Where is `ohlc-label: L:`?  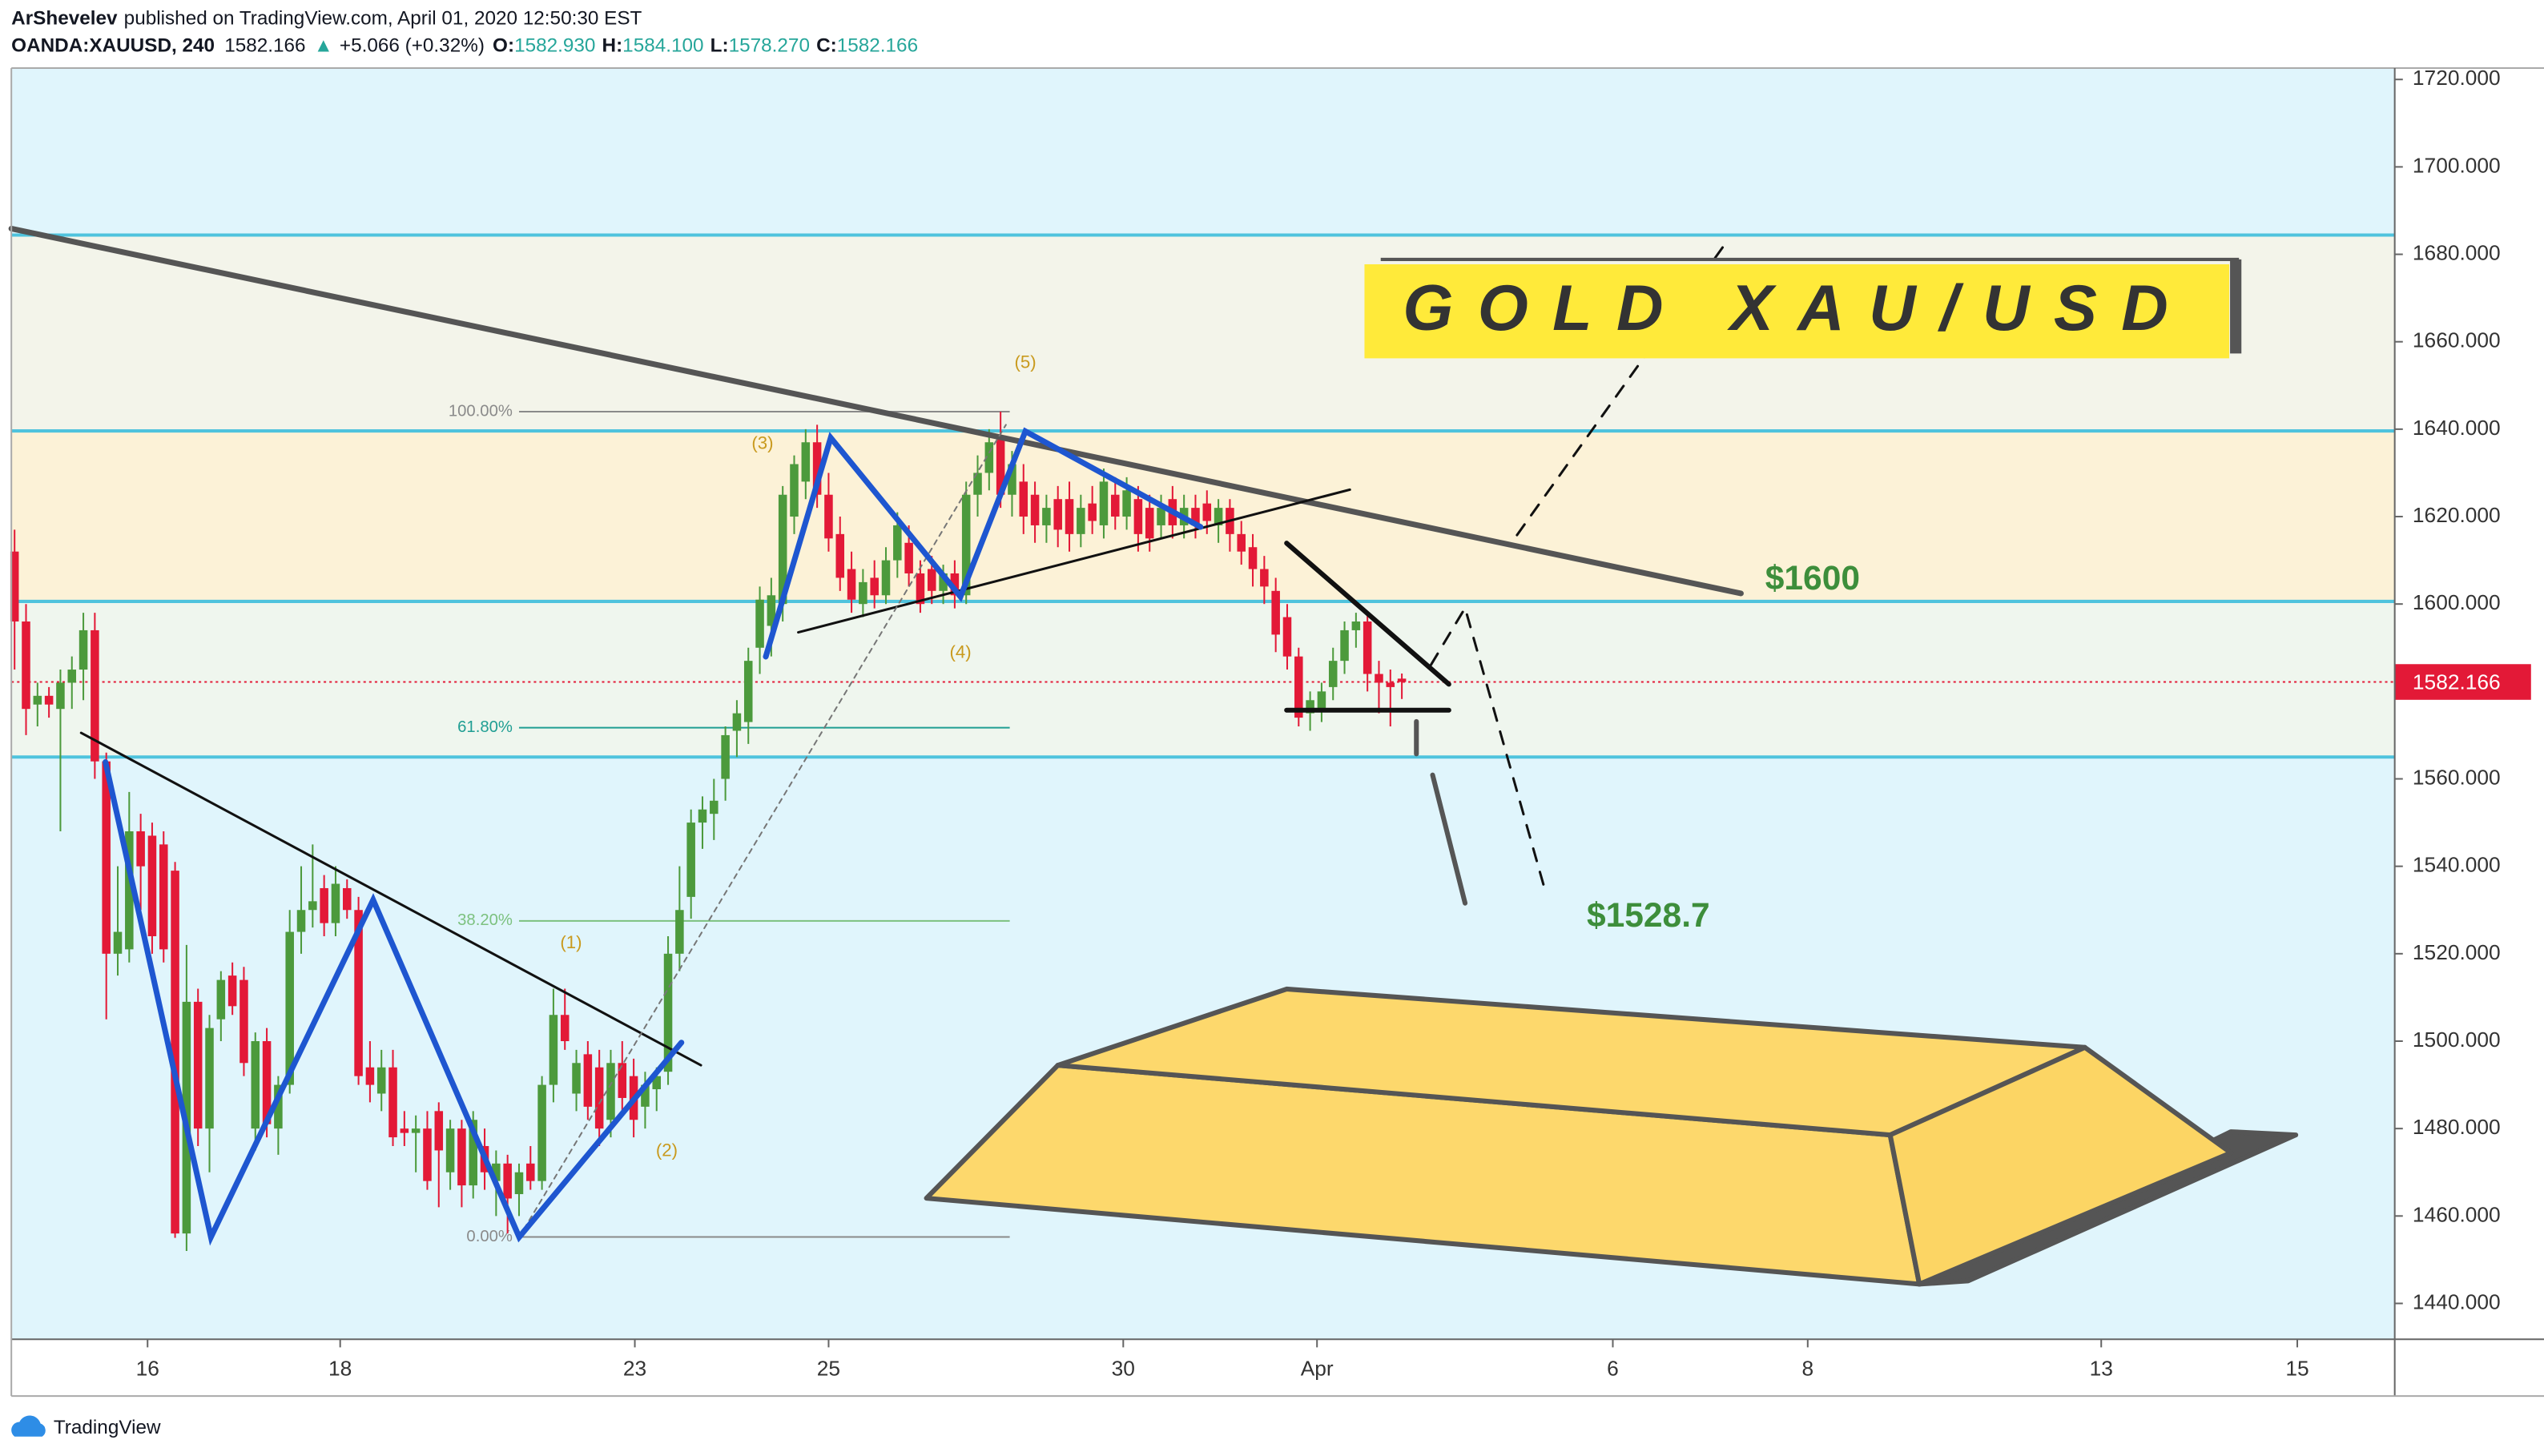
ohlc-label: L: is located at coordinates (719, 46).